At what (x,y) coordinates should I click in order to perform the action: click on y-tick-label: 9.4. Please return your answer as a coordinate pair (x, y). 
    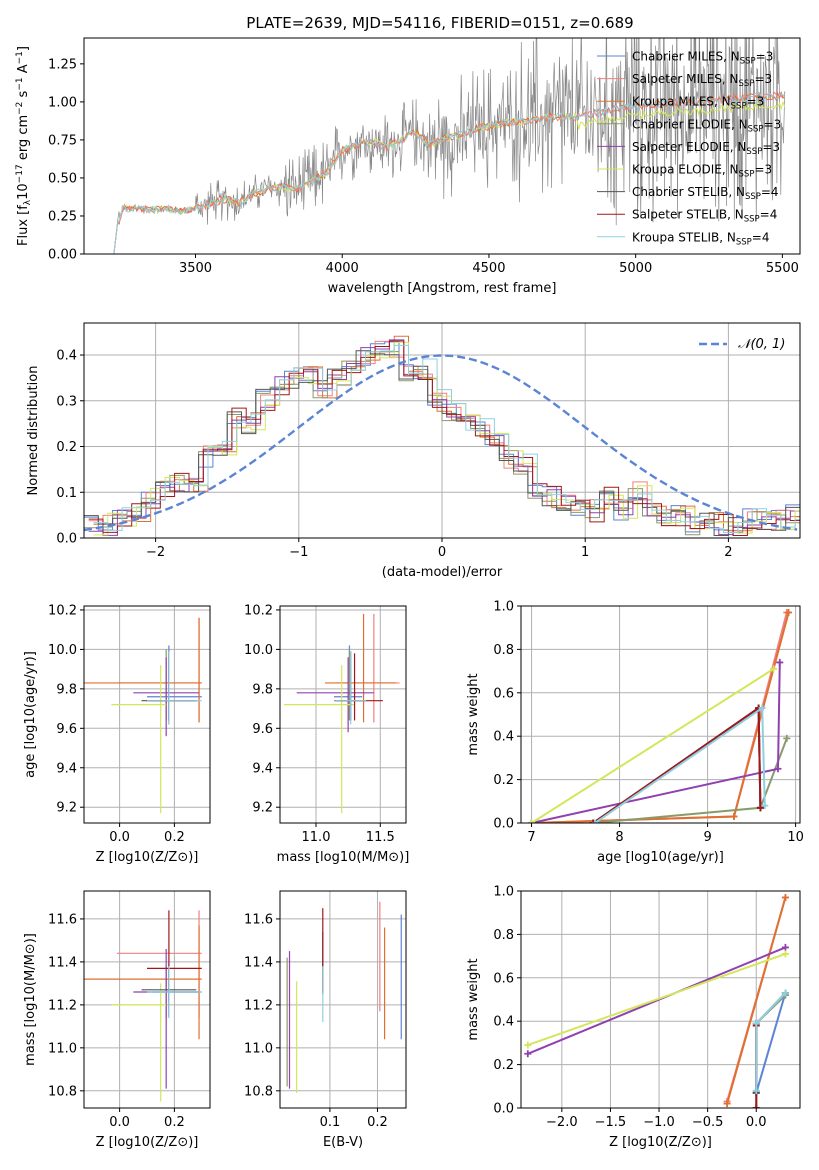
    Looking at the image, I should click on (262, 768).